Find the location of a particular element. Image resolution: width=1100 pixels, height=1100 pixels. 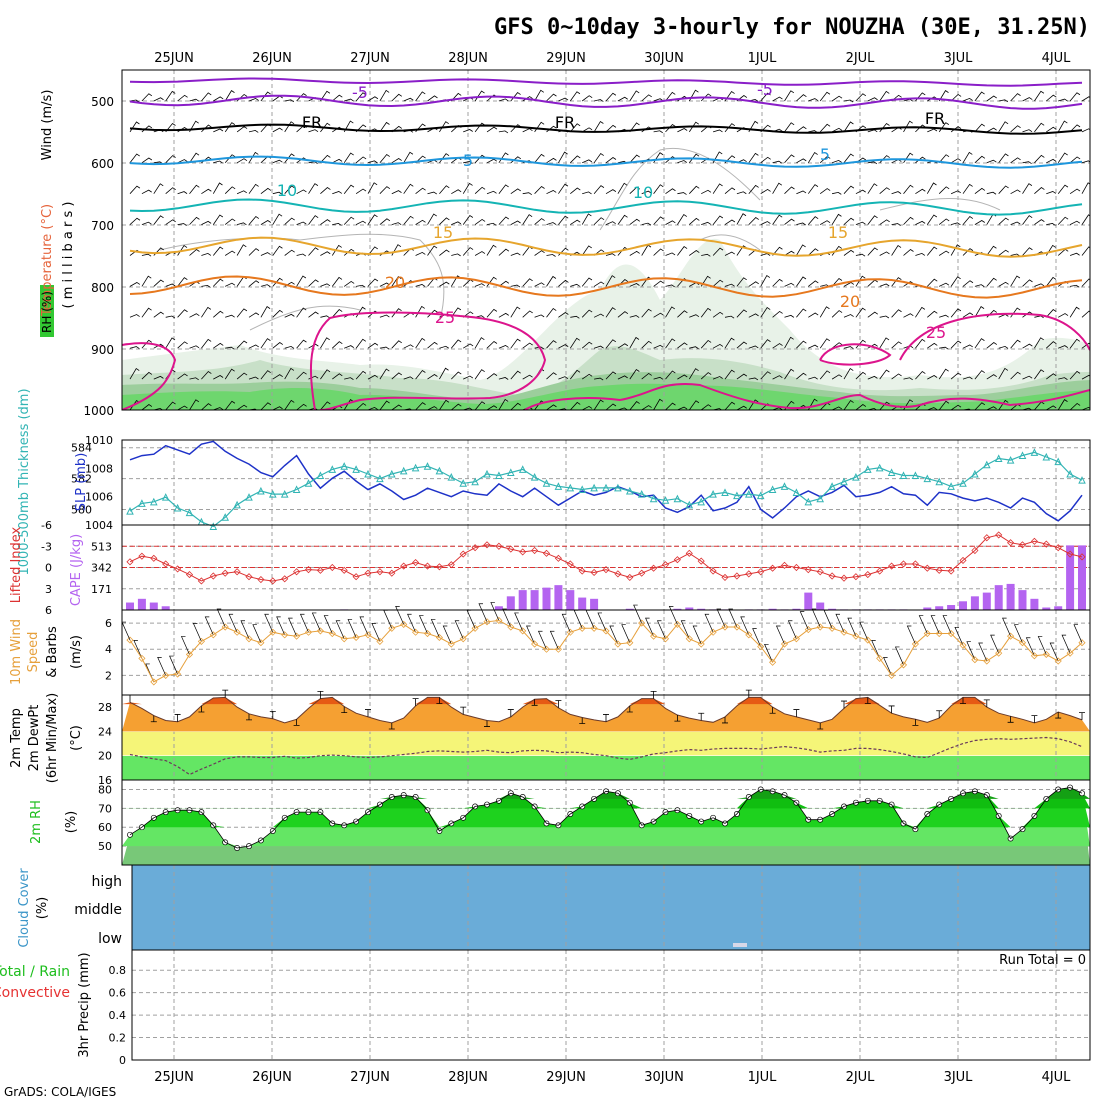

pressure-tick: 600 is located at coordinates (102, 164).